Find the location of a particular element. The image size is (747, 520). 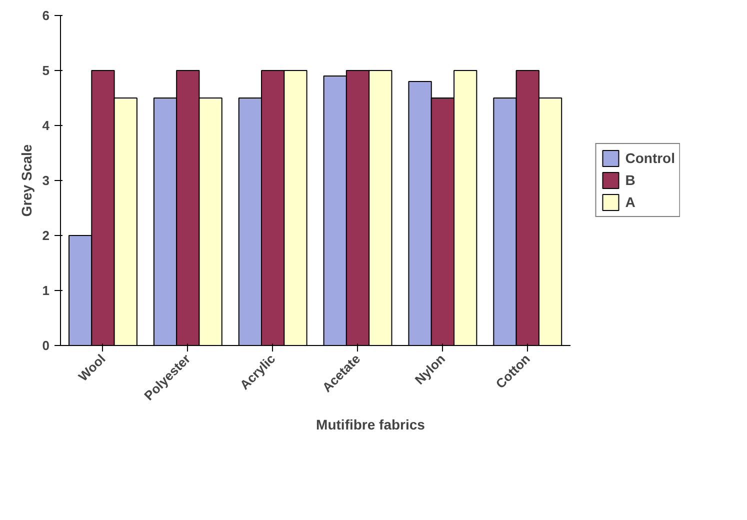

legend-label: A is located at coordinates (630, 202).